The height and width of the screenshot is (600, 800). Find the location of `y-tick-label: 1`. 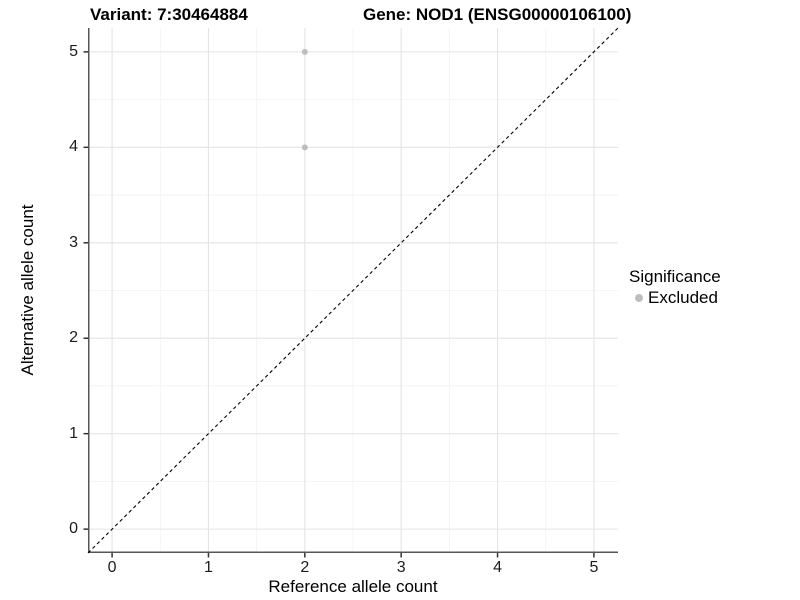

y-tick-label: 1 is located at coordinates (73, 433).